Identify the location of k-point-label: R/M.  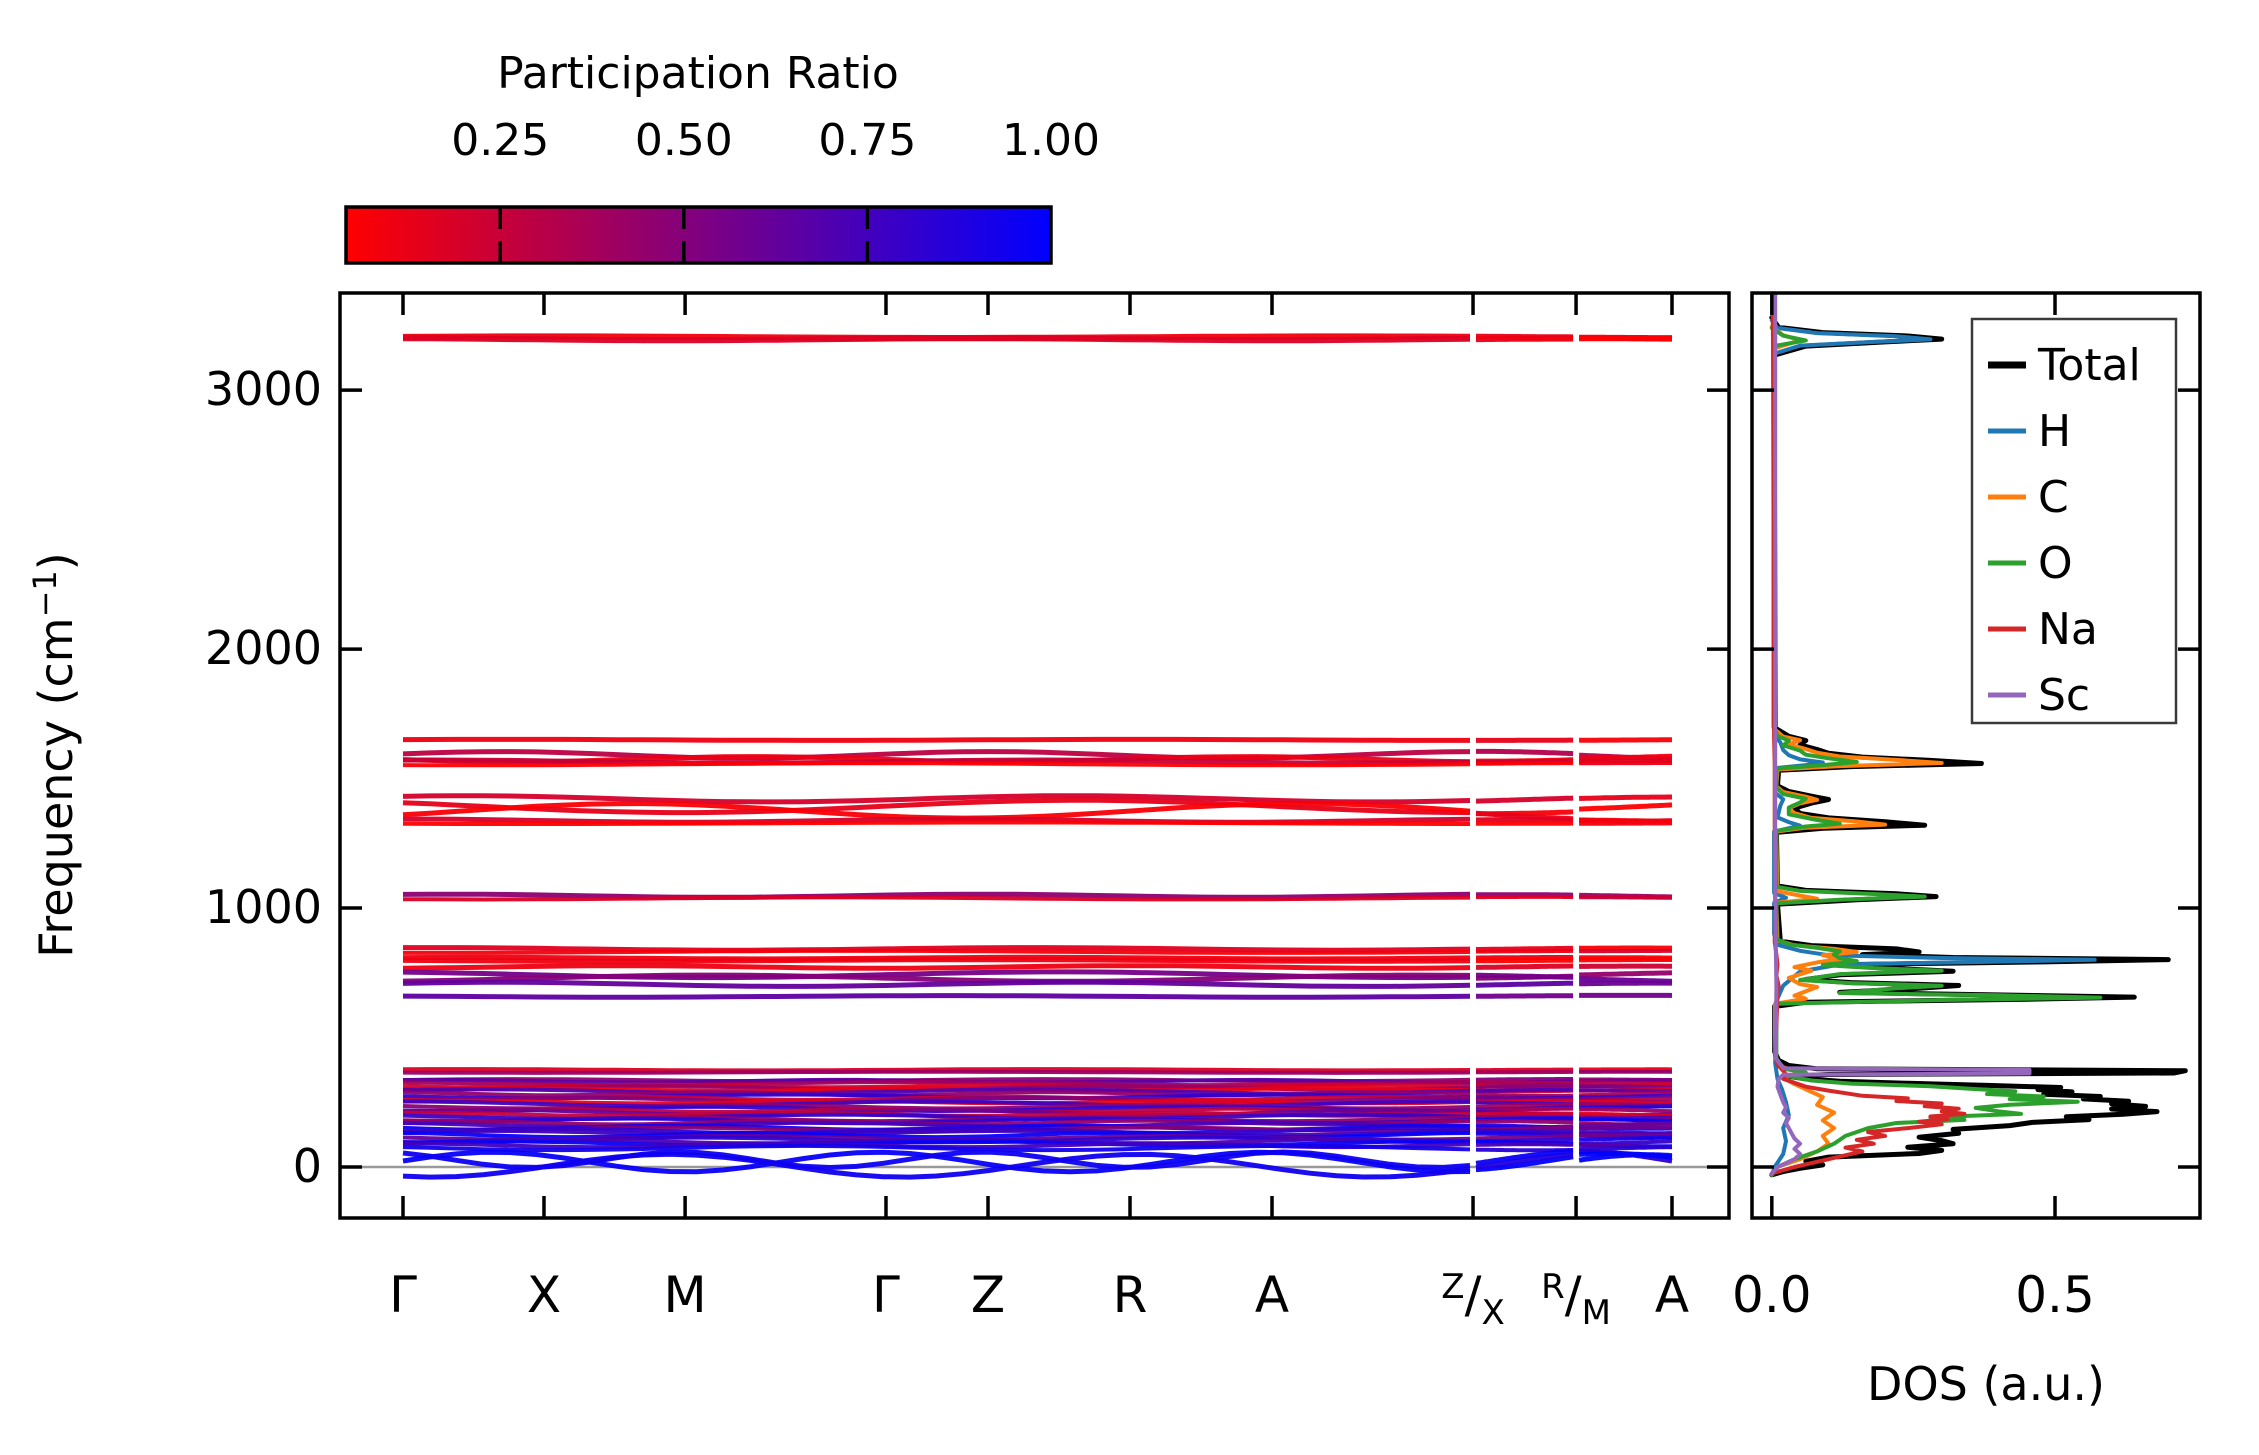
(1576, 1299).